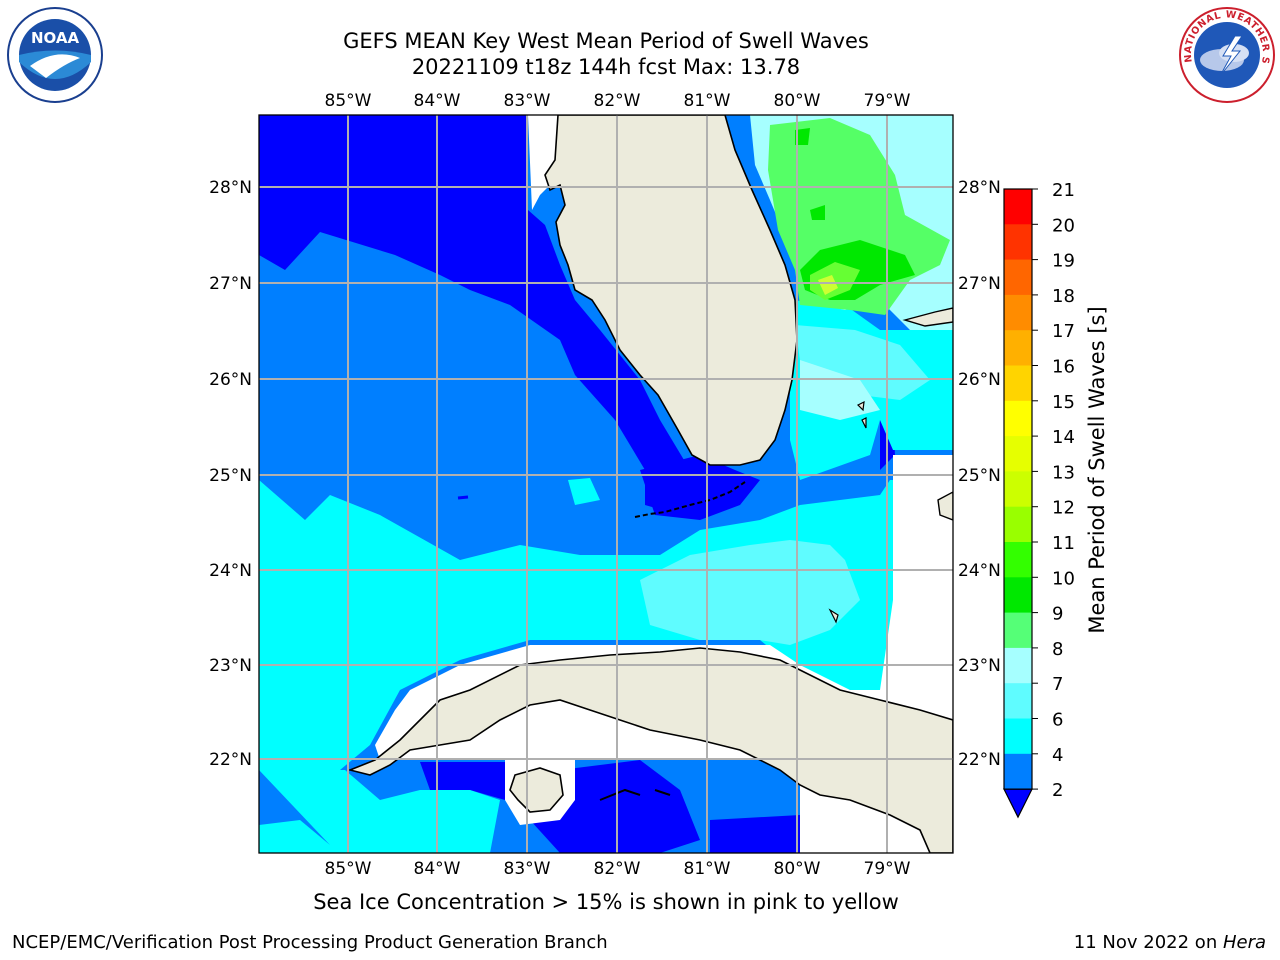  I want to click on lat-label-right: 23°N, so click(979, 666).